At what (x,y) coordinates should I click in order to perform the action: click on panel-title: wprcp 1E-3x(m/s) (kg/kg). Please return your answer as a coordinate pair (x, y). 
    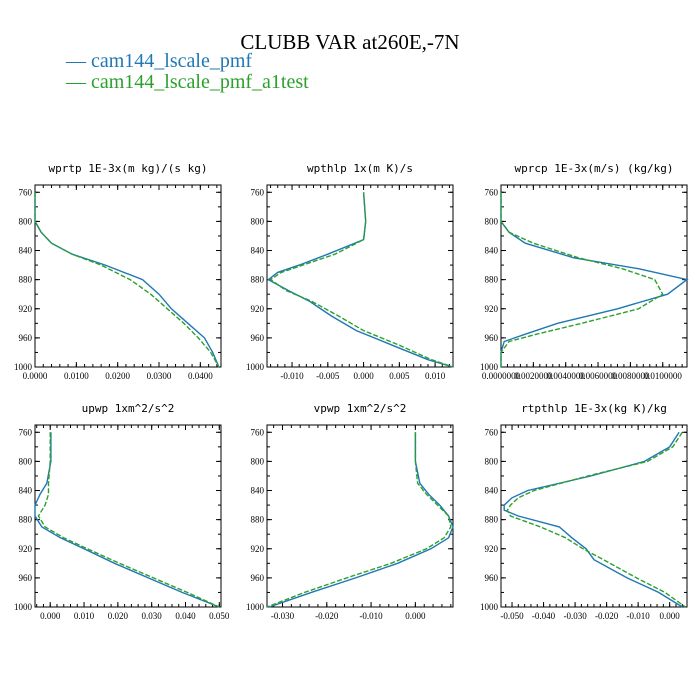
    Looking at the image, I should click on (594, 168).